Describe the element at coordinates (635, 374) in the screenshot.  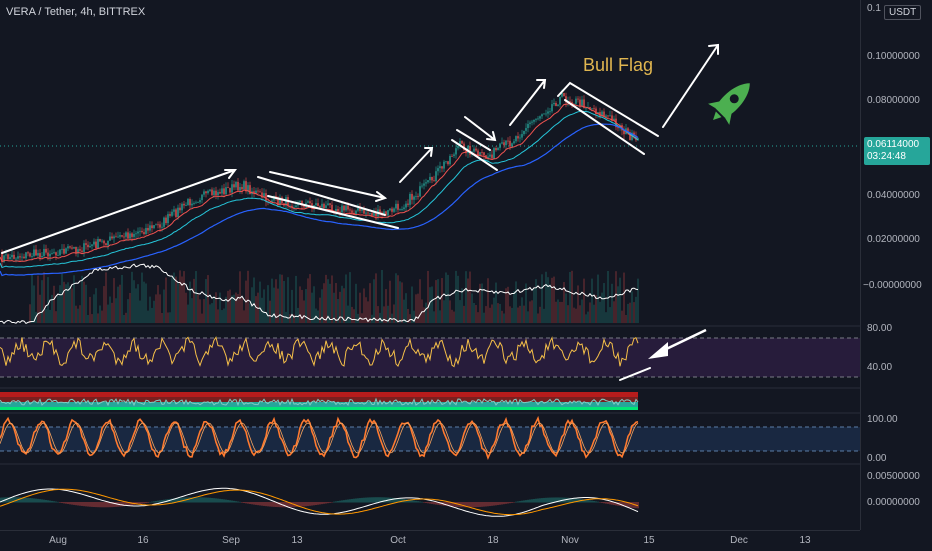
I see `rsi-support-line` at that location.